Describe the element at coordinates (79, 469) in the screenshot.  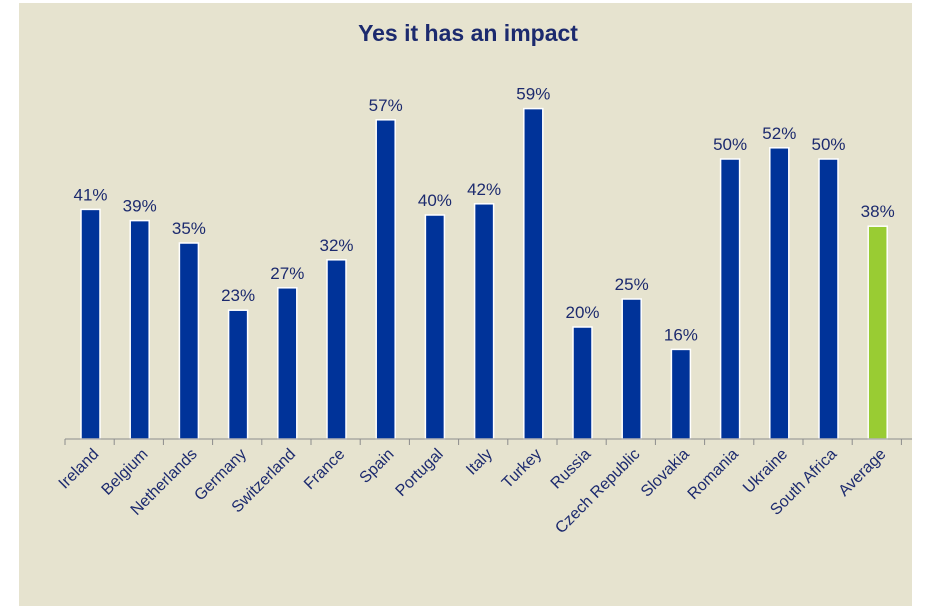
I see `x-tick-label-ireland: Ireland` at that location.